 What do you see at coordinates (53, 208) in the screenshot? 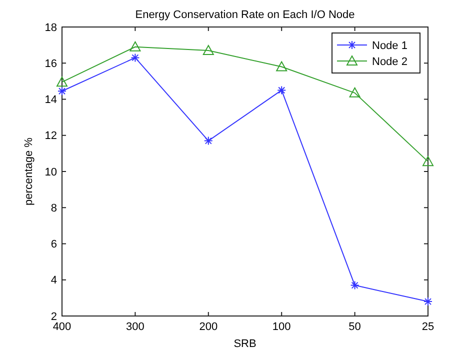
I see `y-tick-label: 8` at bounding box center [53, 208].